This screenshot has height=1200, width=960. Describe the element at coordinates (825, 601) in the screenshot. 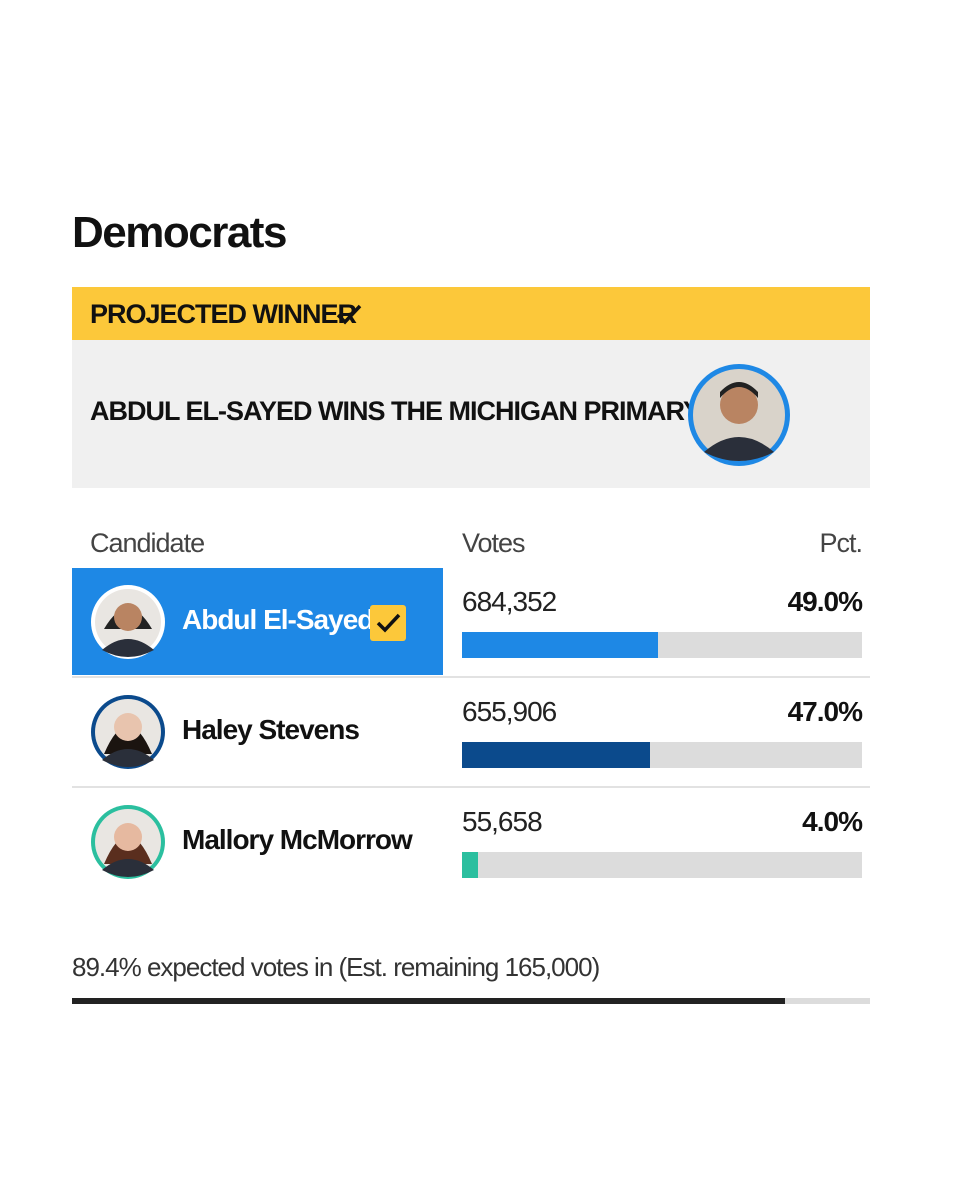

I see `vote-pct: 49.0%` at that location.